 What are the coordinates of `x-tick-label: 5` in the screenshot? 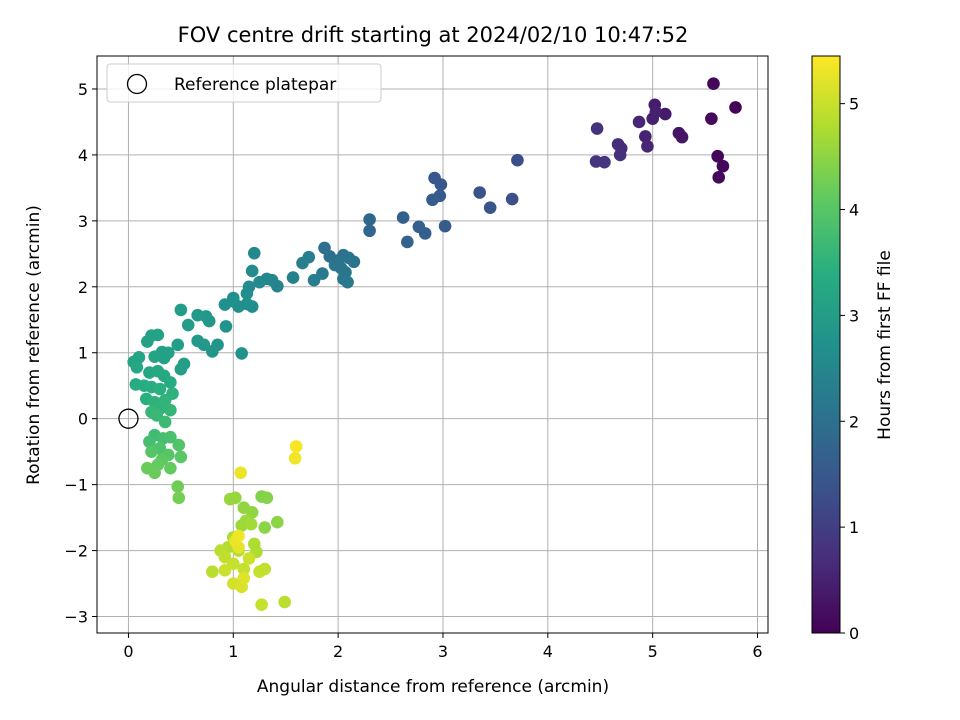 It's located at (653, 651).